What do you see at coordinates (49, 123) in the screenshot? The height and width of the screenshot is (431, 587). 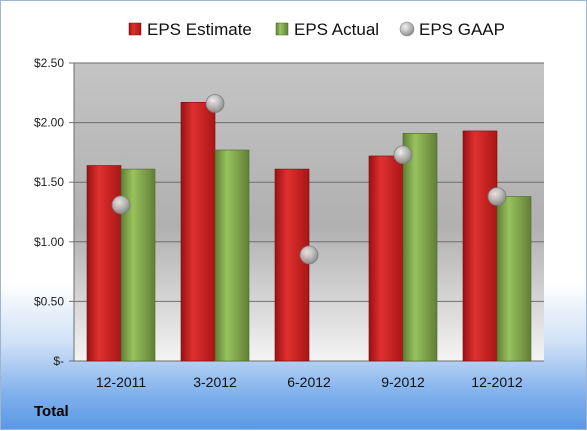 I see `y-tick-label: $2.00` at bounding box center [49, 123].